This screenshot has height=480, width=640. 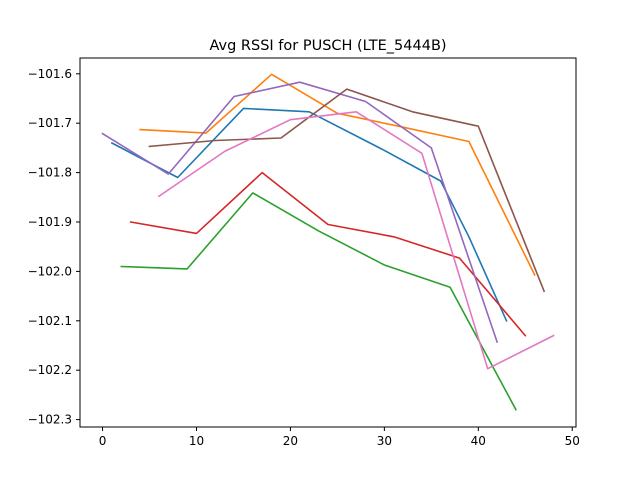 What do you see at coordinates (50, 370) in the screenshot?
I see `y-tick-label: −102.2` at bounding box center [50, 370].